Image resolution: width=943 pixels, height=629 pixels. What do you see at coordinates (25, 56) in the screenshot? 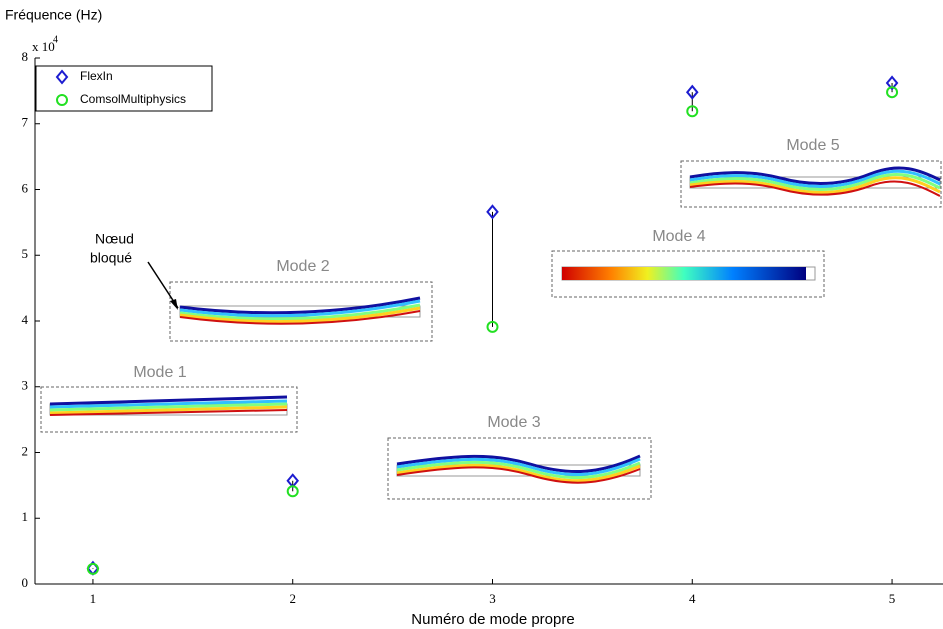
I see `y-tick-label: 8` at bounding box center [25, 56].